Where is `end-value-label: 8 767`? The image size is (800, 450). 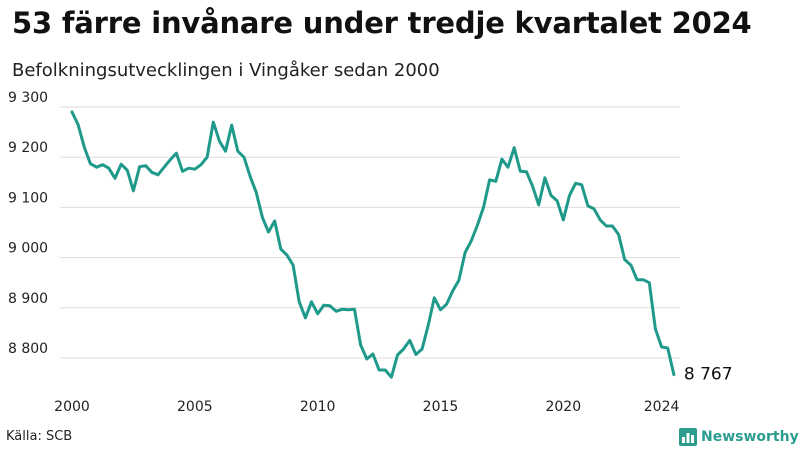
end-value-label: 8 767 is located at coordinates (708, 375).